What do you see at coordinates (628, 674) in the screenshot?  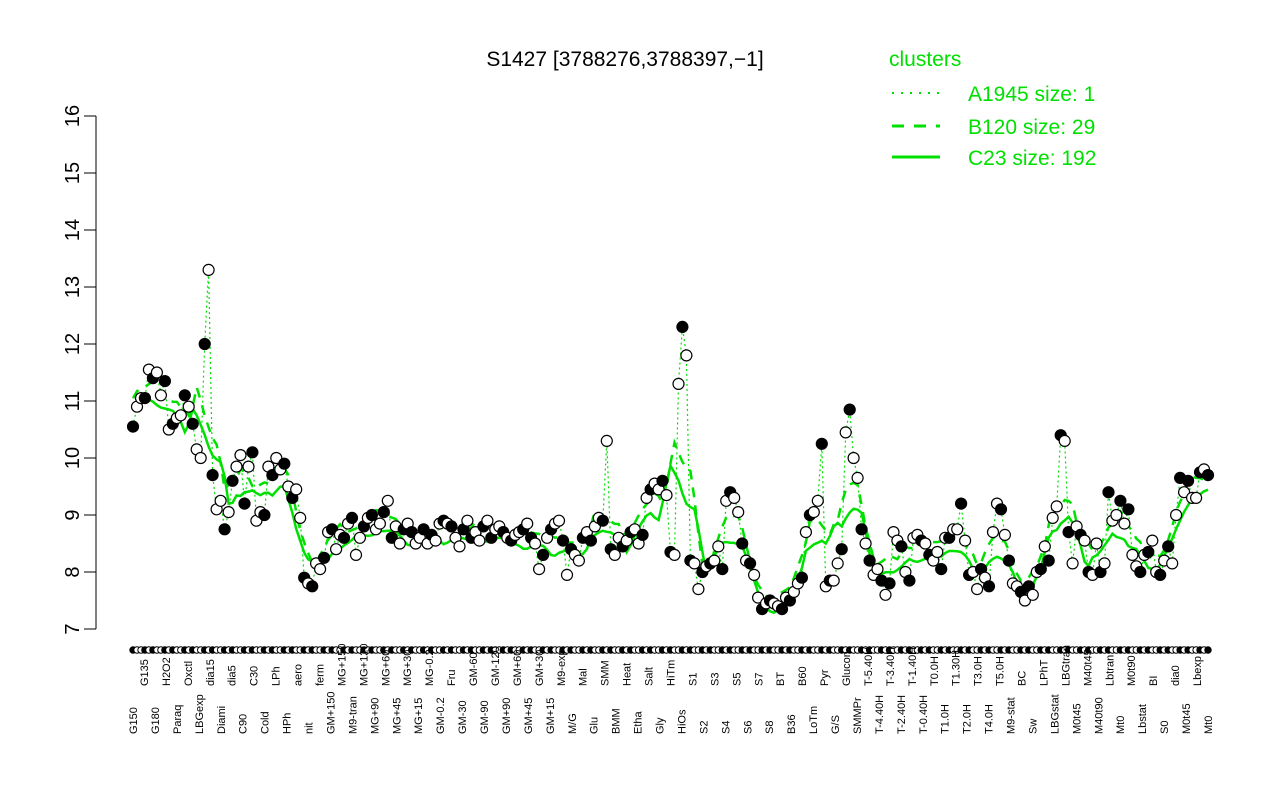 I see `x-tick-label: Heat` at bounding box center [628, 674].